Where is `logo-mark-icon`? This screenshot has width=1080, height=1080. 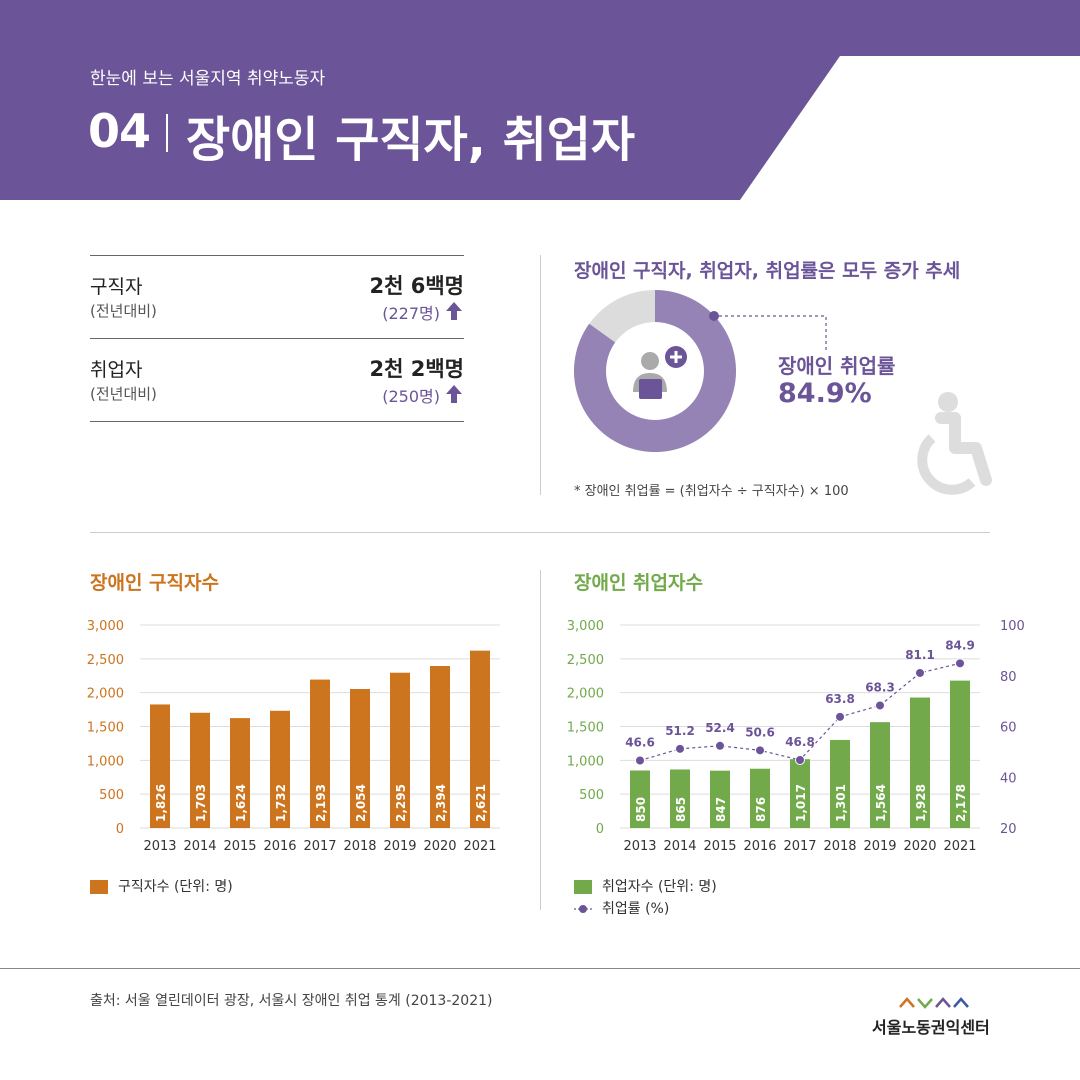 logo-mark-icon is located at coordinates (934, 1003).